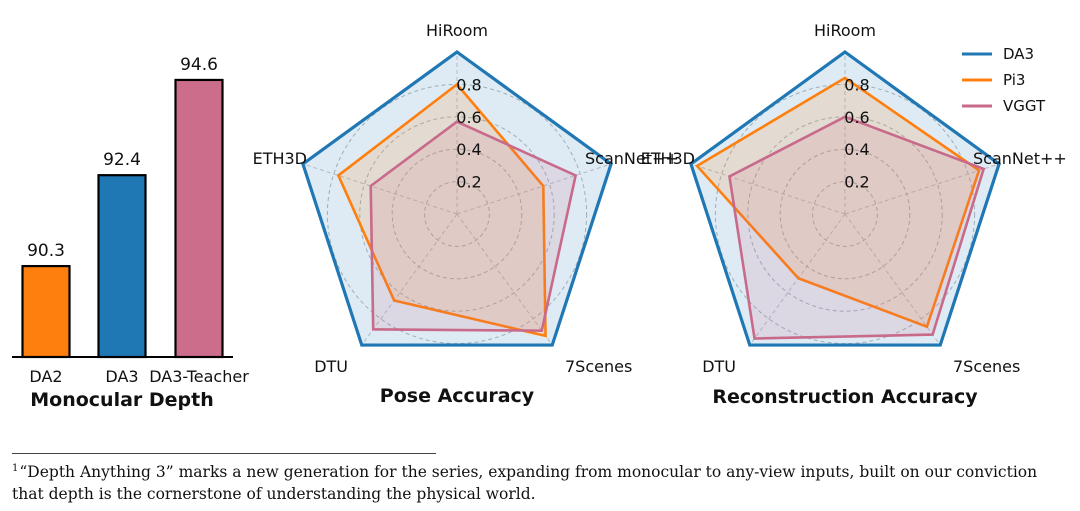 Image resolution: width=1080 pixels, height=511 pixels. What do you see at coordinates (468, 182) in the screenshot?
I see `radar-pose-accuracy-r-tick-label-0-2: 0.2` at bounding box center [468, 182].